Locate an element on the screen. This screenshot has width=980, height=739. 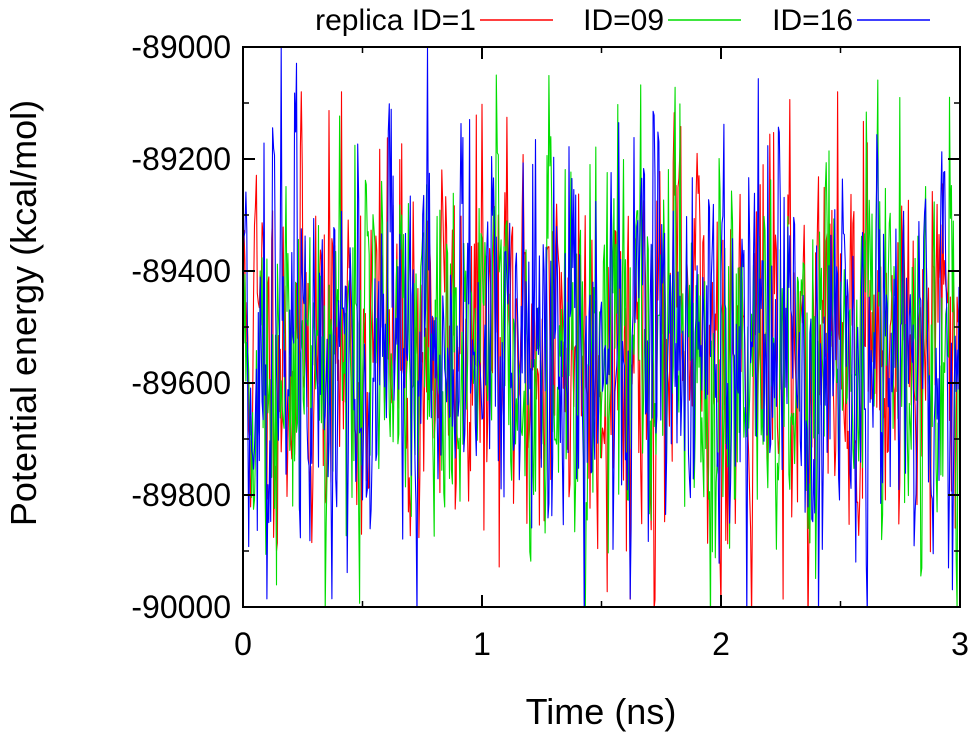
legend-label-3: ID=16 is located at coordinates (812, 20).